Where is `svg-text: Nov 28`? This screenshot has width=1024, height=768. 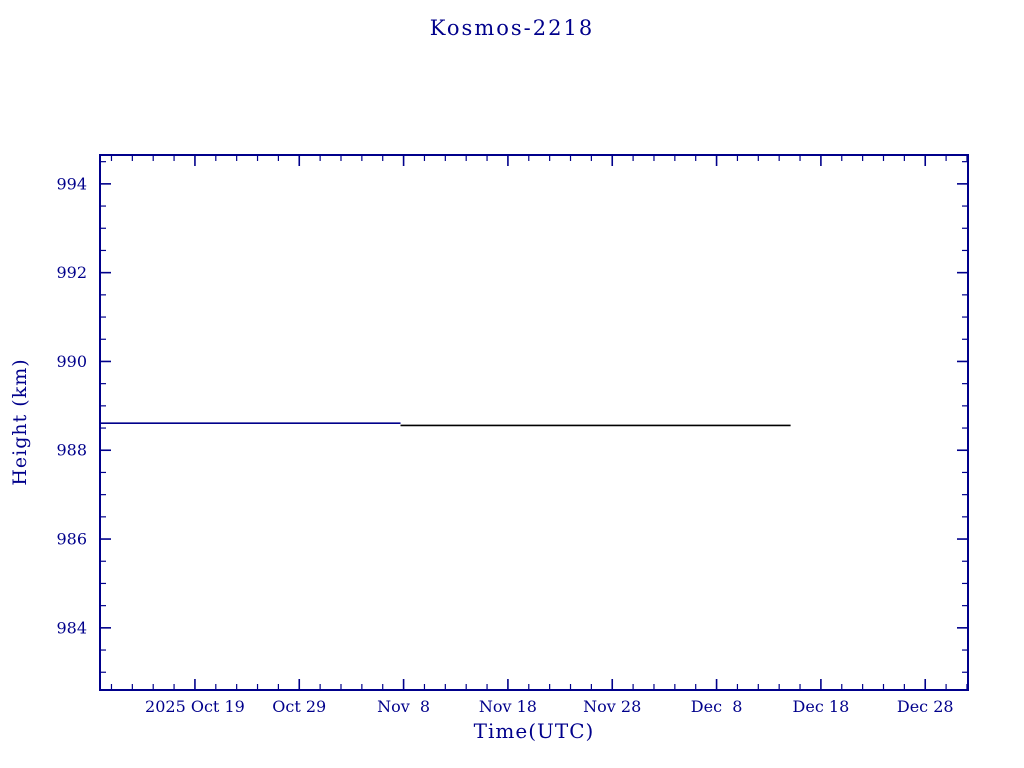 svg-text: Nov 28 is located at coordinates (612, 706).